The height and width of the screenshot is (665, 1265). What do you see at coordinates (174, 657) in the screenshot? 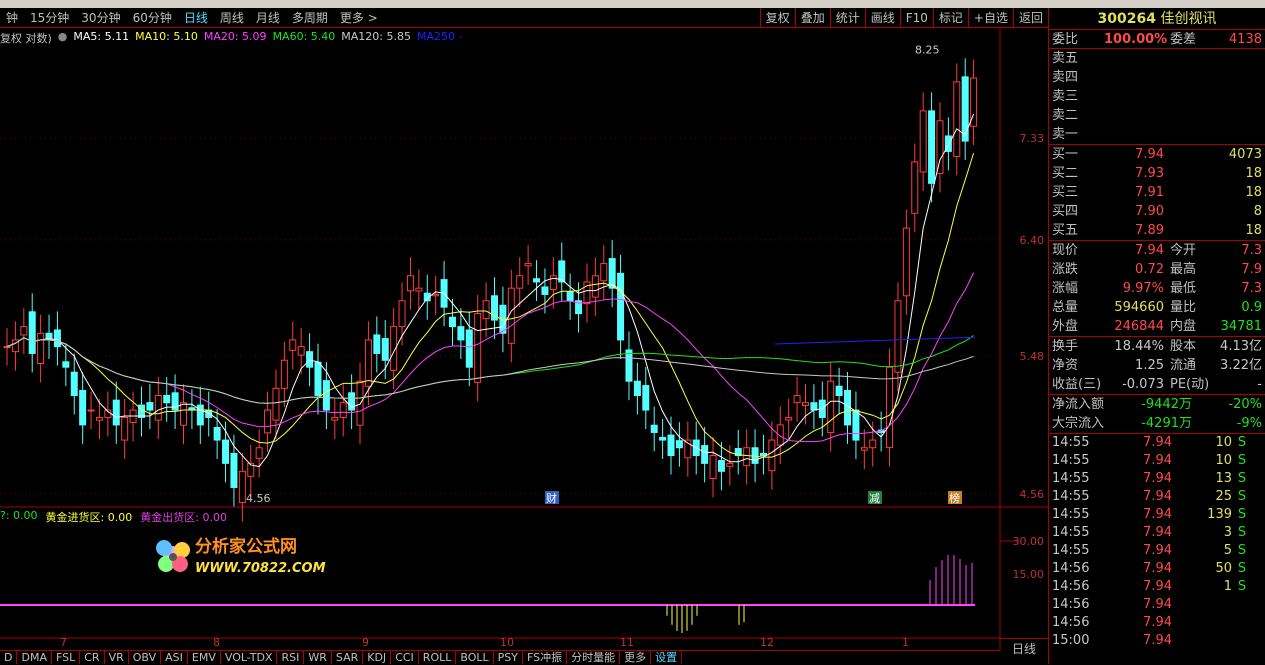
I see `indicator-tab: ASI` at bounding box center [174, 657].